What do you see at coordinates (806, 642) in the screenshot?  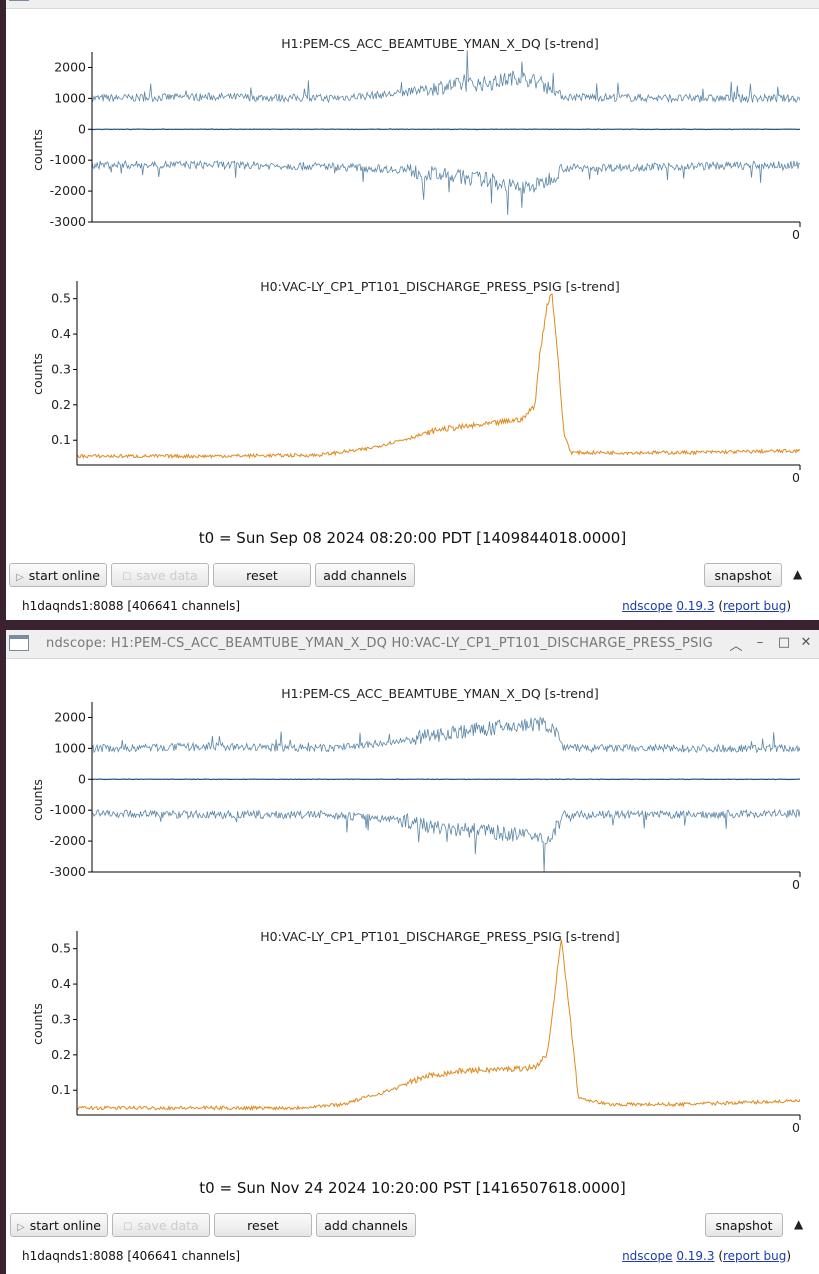 I see `close-icon: ✕` at bounding box center [806, 642].